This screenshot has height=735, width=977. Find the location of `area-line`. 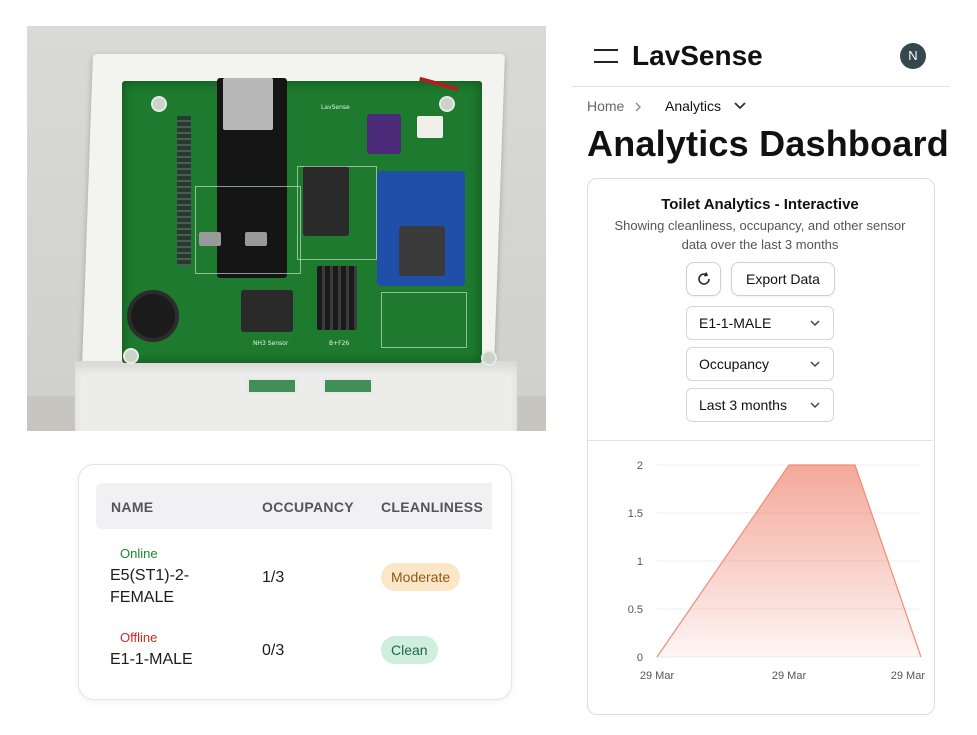

area-line is located at coordinates (789, 561).